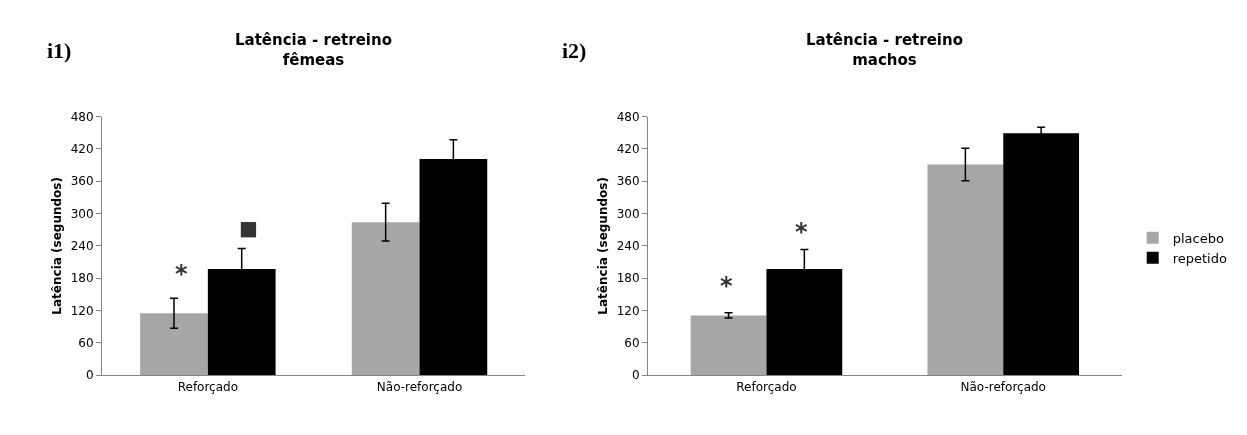 The height and width of the screenshot is (435, 1247). What do you see at coordinates (884, 59) in the screenshot?
I see `chart-subtitle: machos` at bounding box center [884, 59].